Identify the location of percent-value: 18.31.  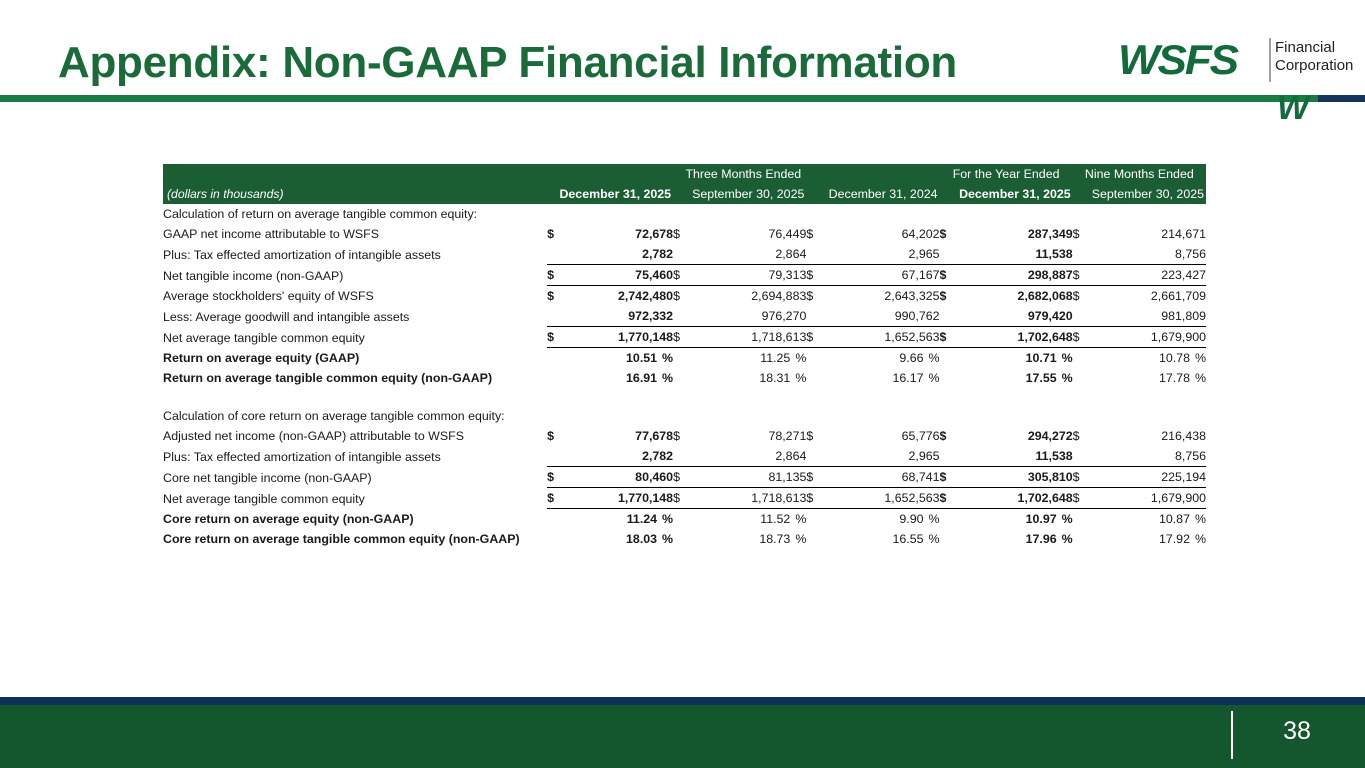
(775, 378).